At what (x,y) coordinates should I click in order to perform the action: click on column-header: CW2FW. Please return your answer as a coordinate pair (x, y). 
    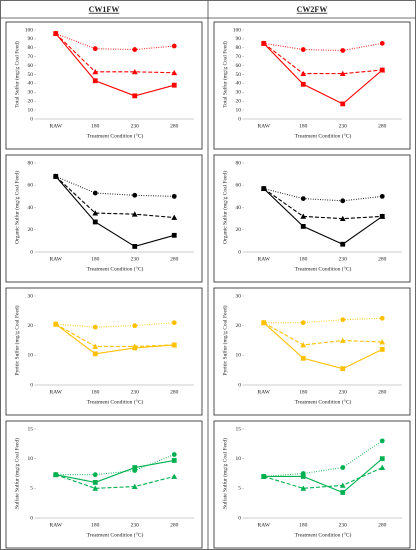
    Looking at the image, I should click on (312, 9).